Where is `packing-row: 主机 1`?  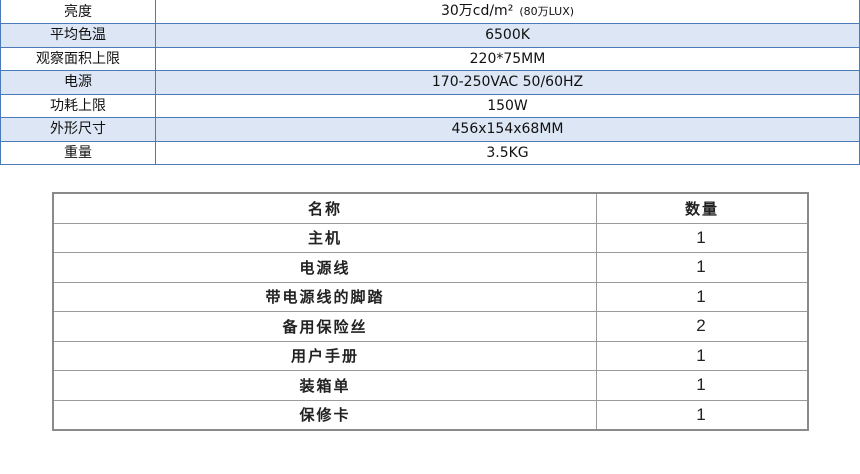
packing-row: 主机 1 is located at coordinates (430, 237).